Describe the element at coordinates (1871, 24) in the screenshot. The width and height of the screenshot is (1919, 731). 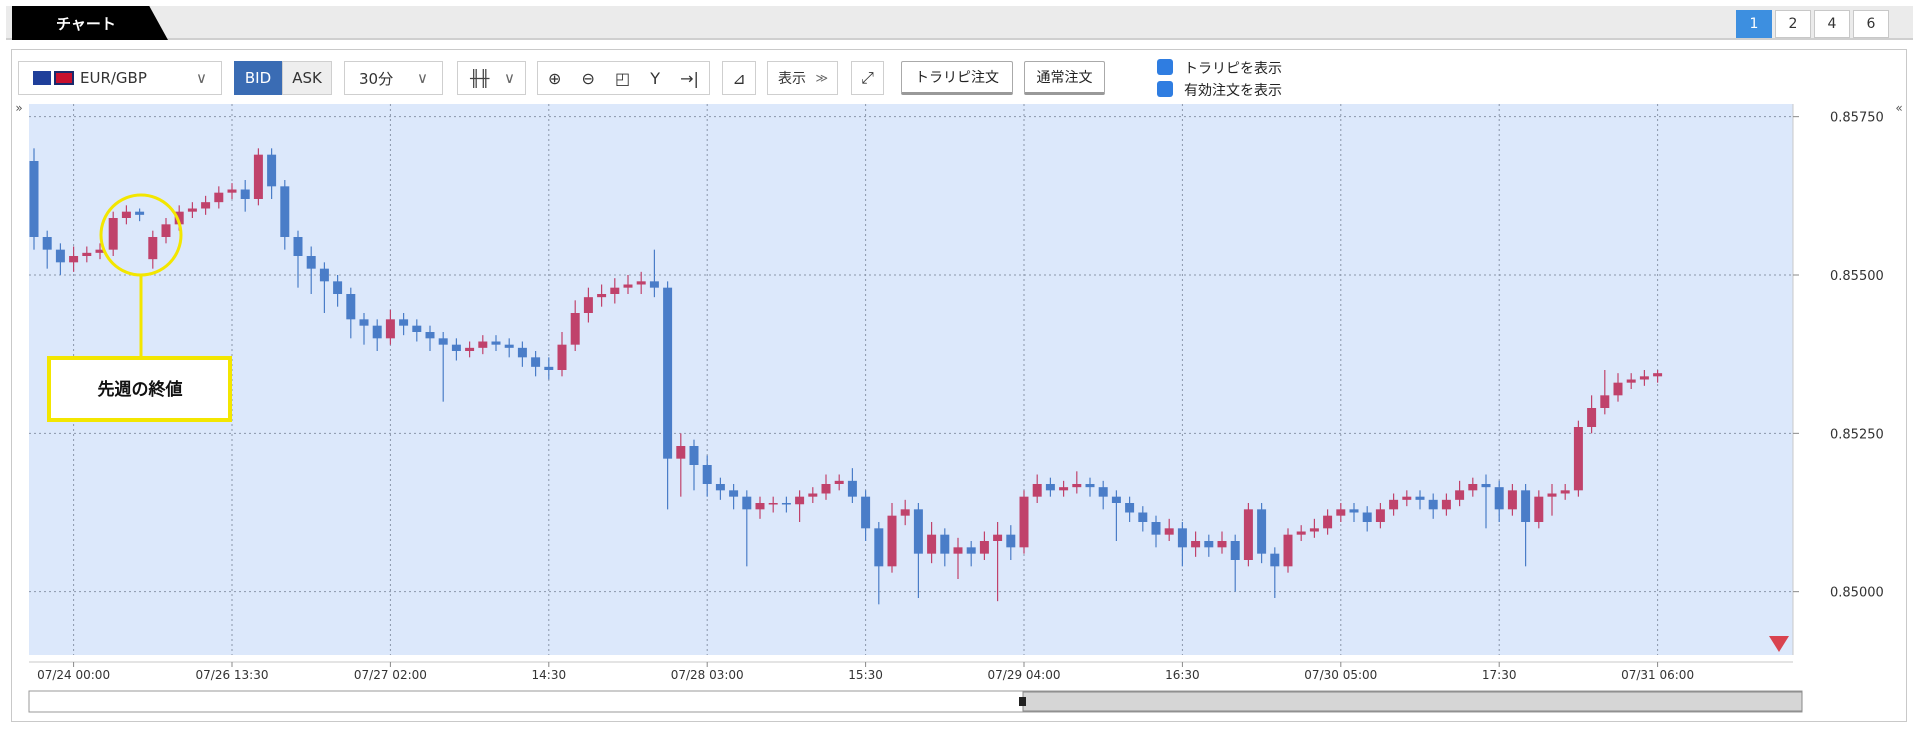
I see `page-button: 6` at that location.